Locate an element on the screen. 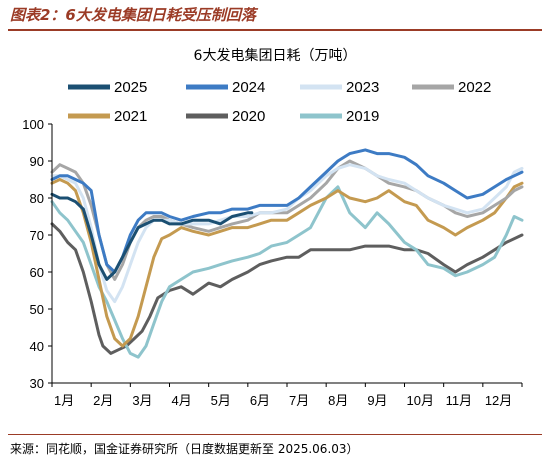 The image size is (550, 465). y-tick-label-80: 80 is located at coordinates (37, 198).